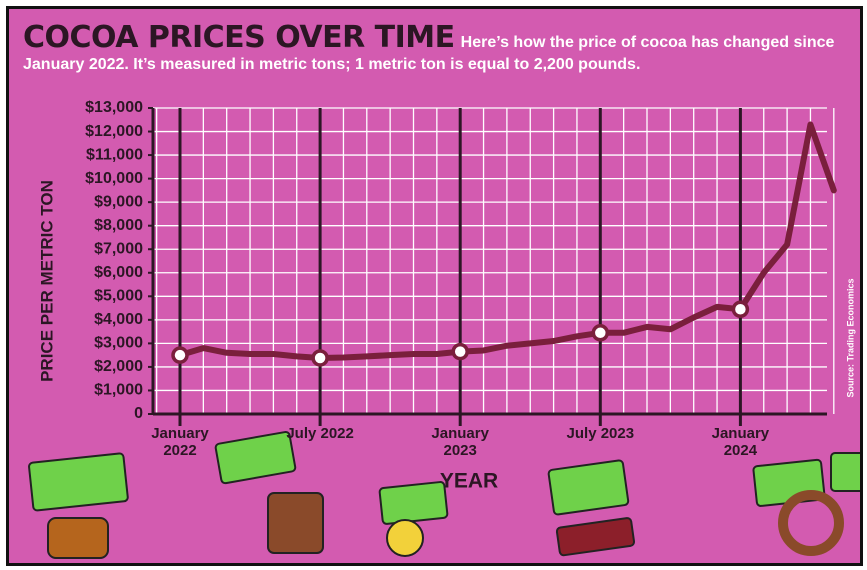 The width and height of the screenshot is (867, 570). Describe the element at coordinates (114, 107) in the screenshot. I see `y-tick-label: $13,000` at that location.